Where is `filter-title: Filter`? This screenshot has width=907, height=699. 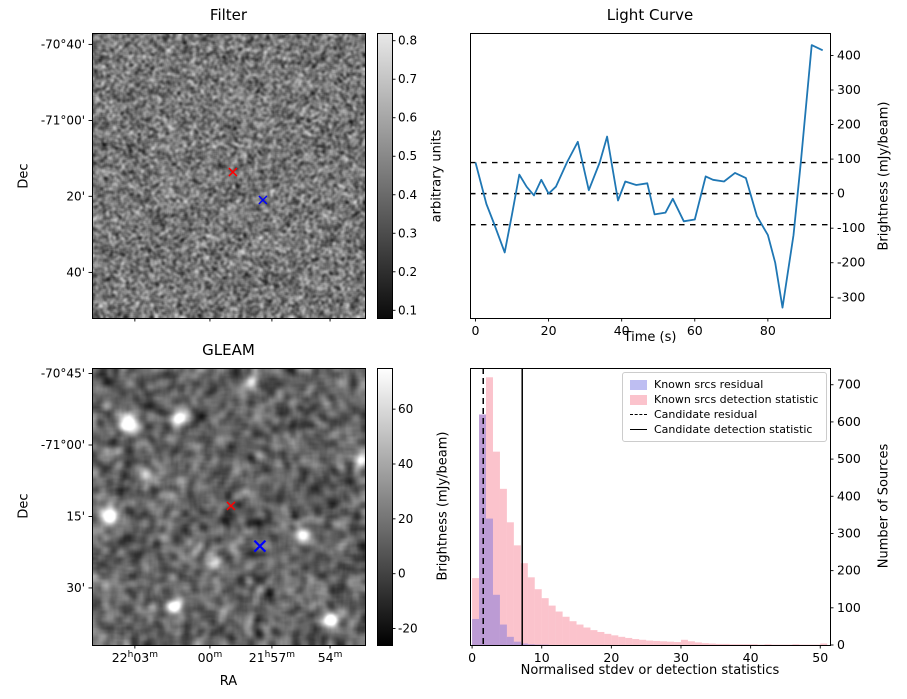
filter-title: Filter is located at coordinates (228, 15).